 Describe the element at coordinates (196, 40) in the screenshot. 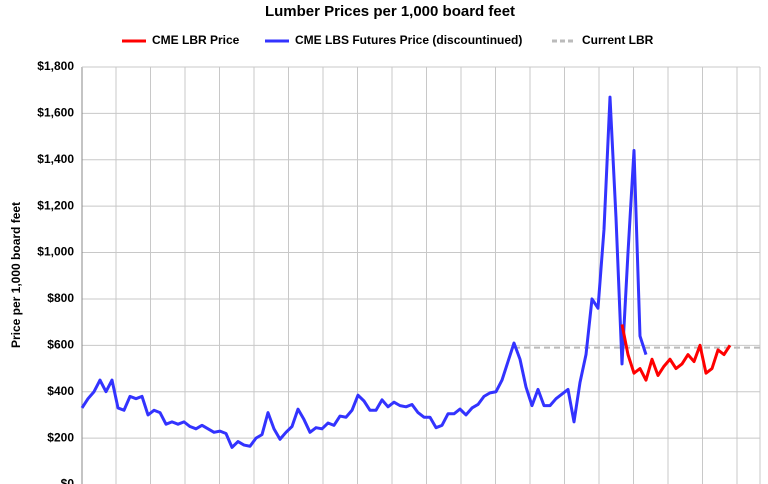

I see `legend-label: CME LBR Price` at that location.